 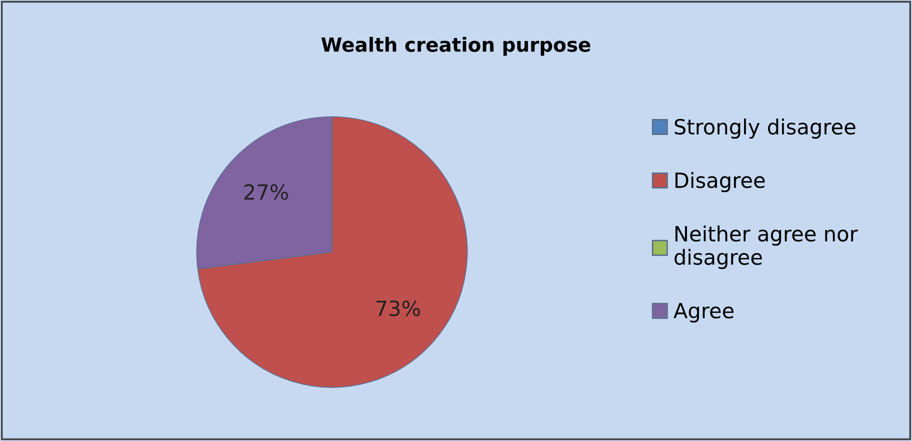 I want to click on chart-title: Wealth creation purpose, so click(x=455, y=46).